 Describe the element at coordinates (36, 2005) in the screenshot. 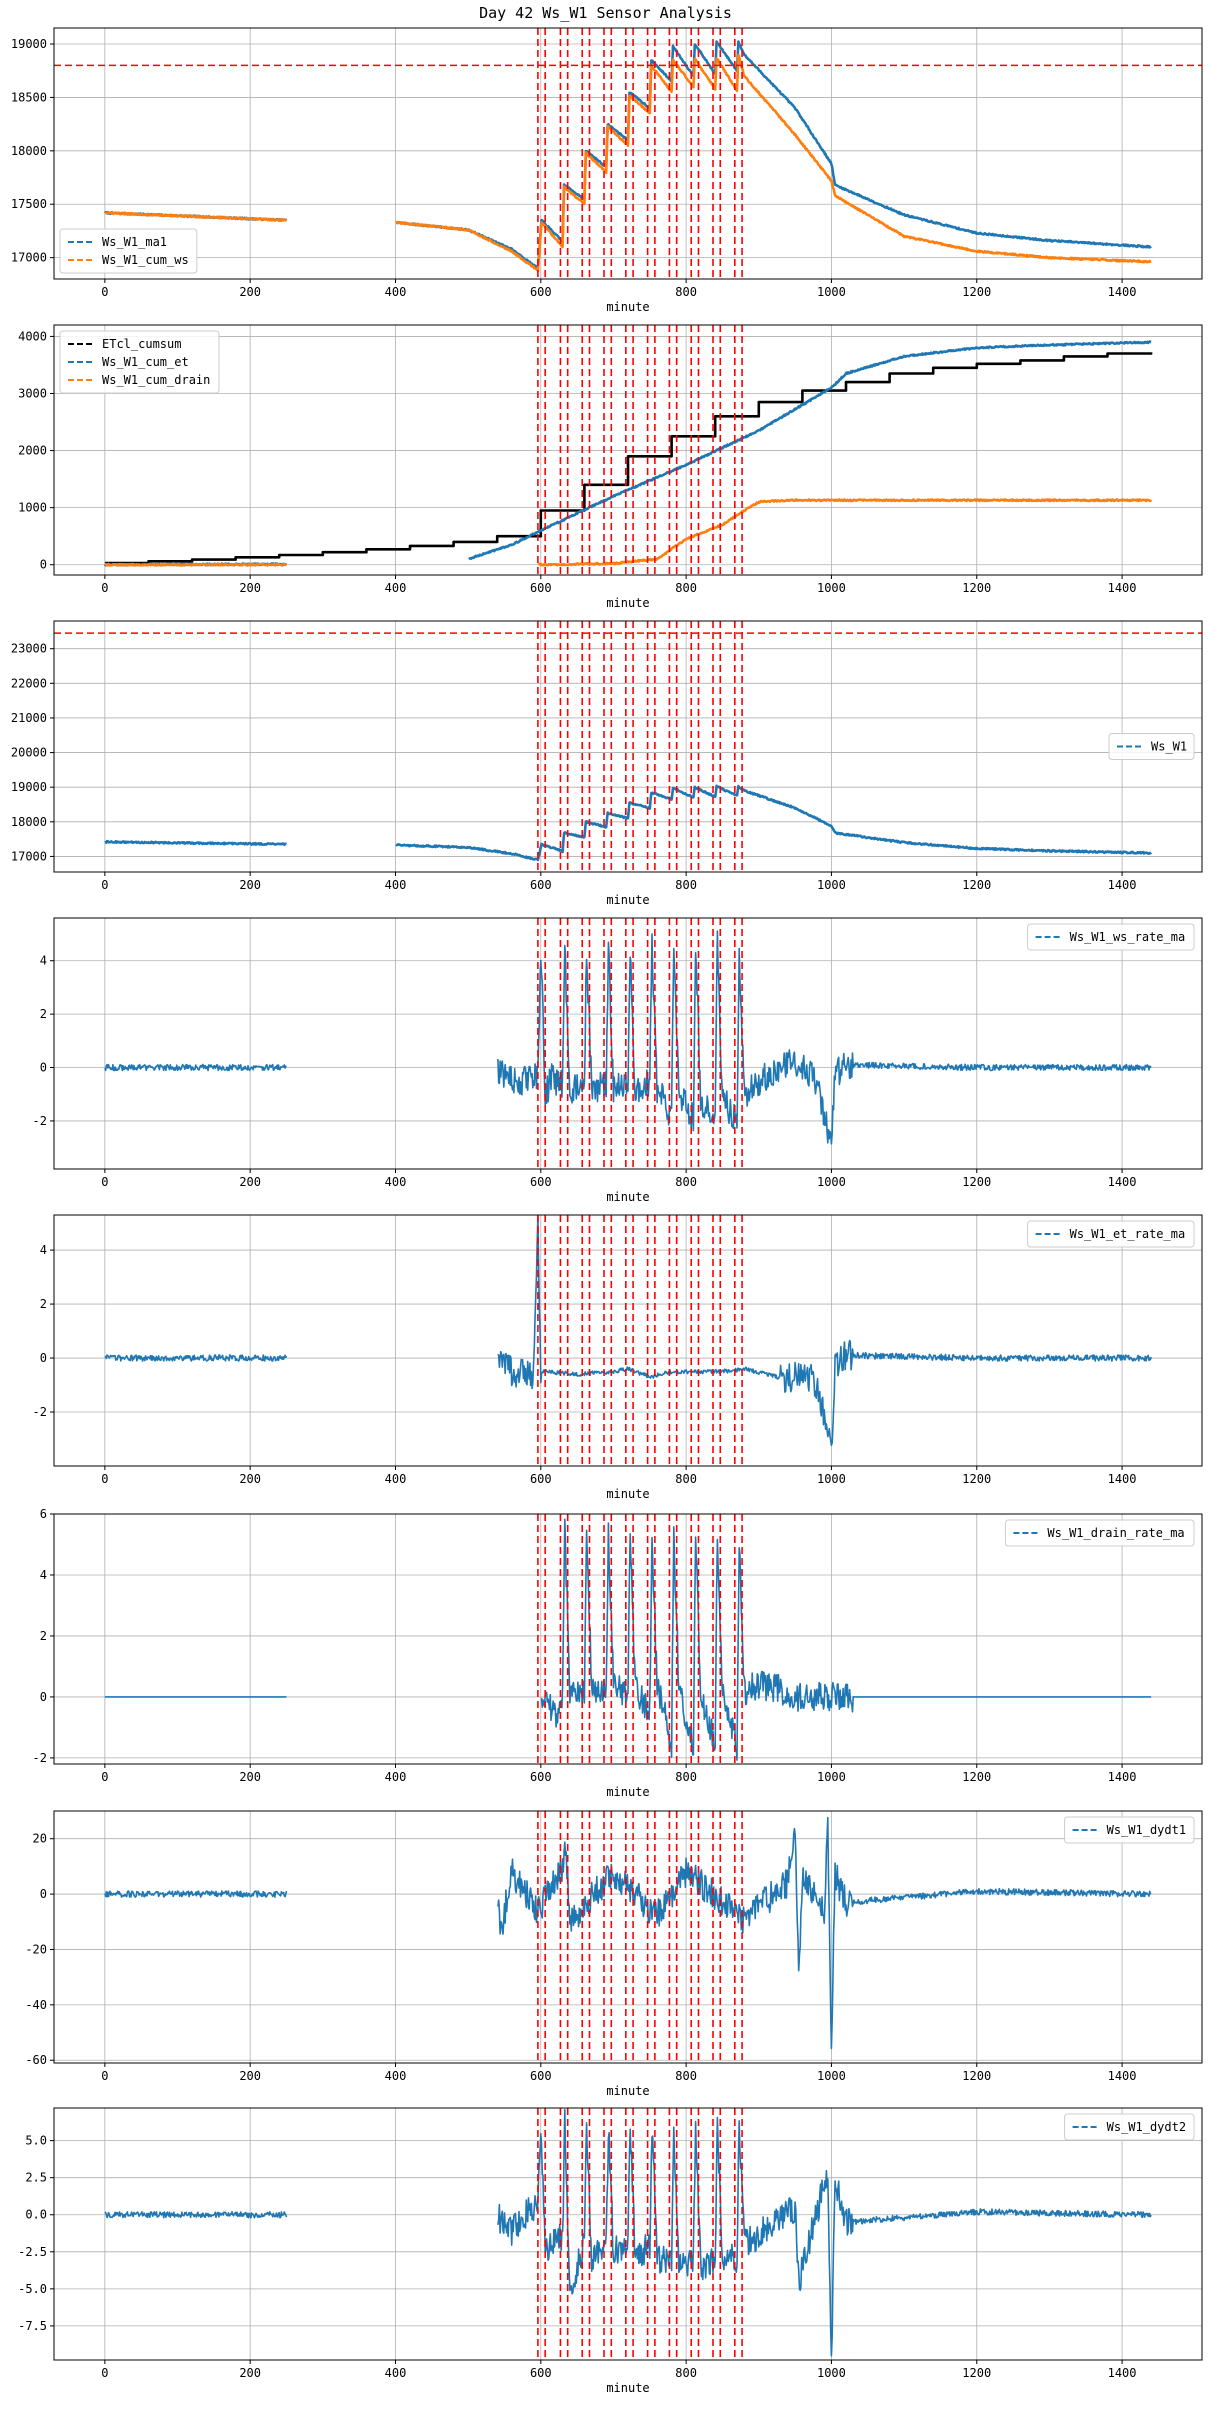

I see `y-tick-label: -40` at that location.